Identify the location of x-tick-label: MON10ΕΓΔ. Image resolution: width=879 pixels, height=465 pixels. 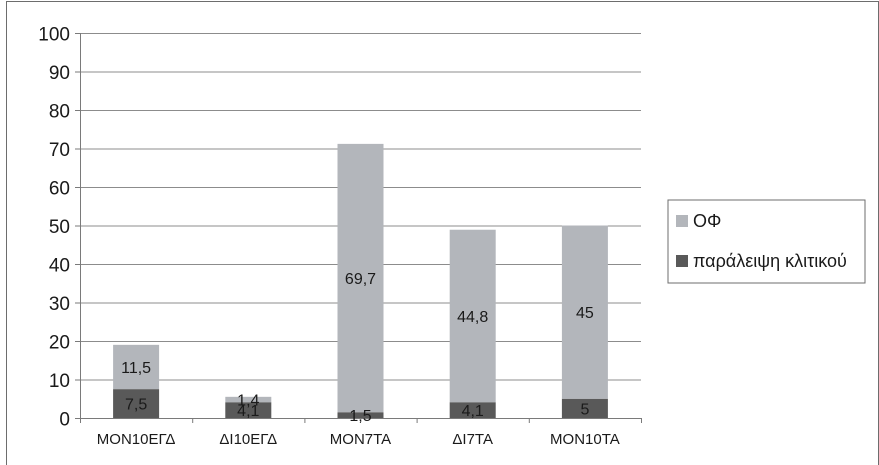
(136, 439).